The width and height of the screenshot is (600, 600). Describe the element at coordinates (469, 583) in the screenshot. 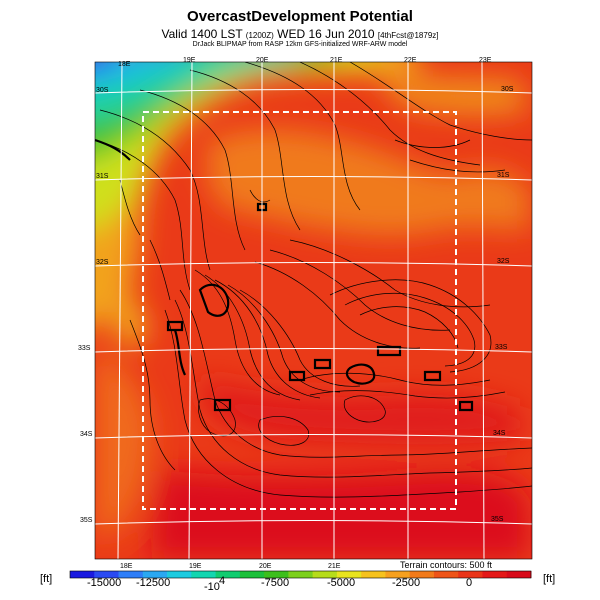

I see `colorbar-label: 0` at that location.